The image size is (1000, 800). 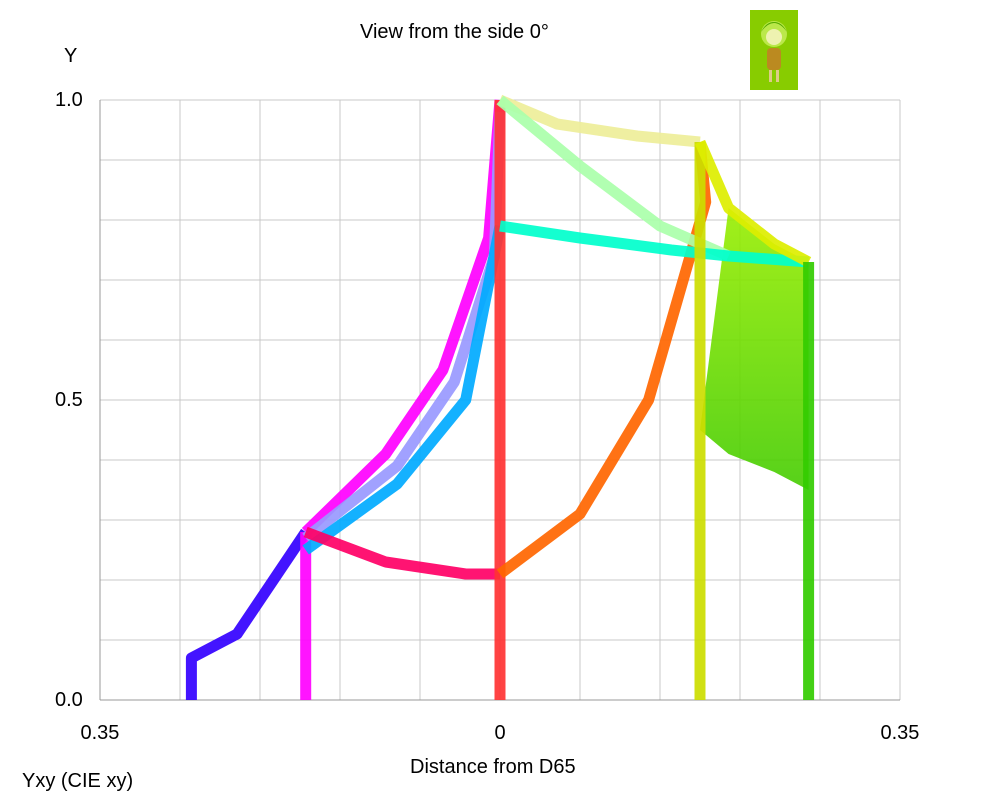 I want to click on surface, so click(x=754, y=349).